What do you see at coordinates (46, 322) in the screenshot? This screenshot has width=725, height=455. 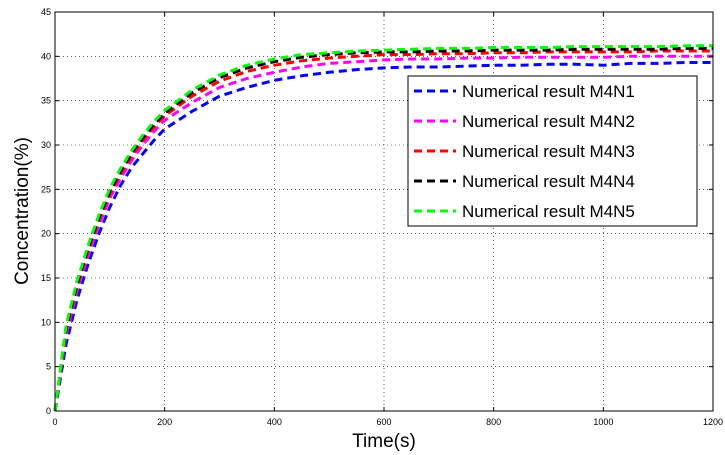 I see `y-tick-label: 10` at bounding box center [46, 322].